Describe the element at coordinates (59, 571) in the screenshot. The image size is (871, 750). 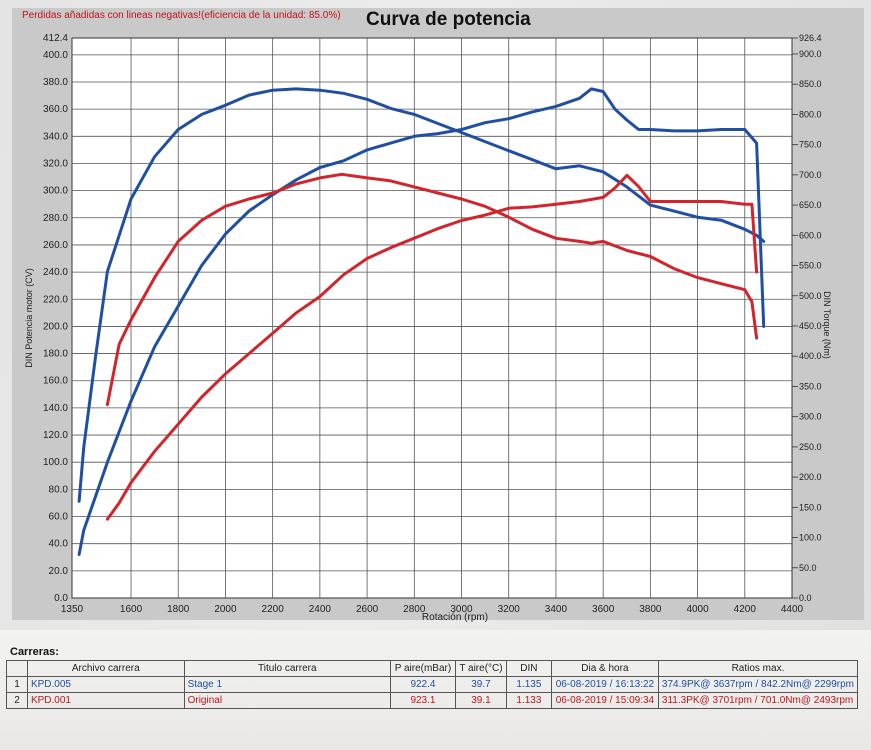
I see `y-tick-label: 20.0` at that location.